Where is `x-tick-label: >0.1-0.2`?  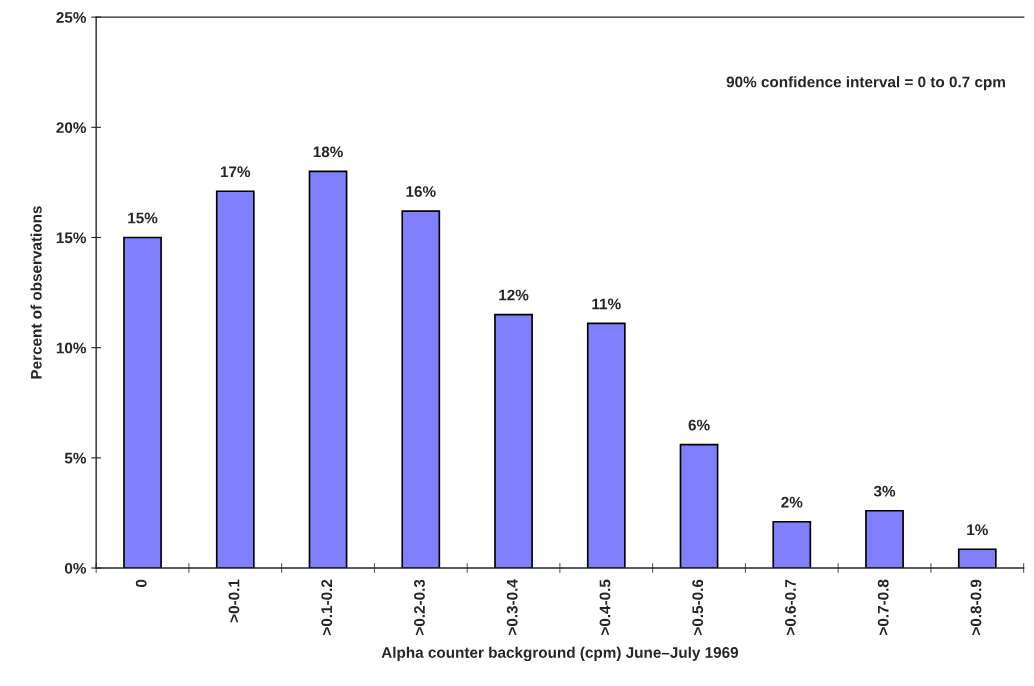 x-tick-label: >0.1-0.2 is located at coordinates (327, 607).